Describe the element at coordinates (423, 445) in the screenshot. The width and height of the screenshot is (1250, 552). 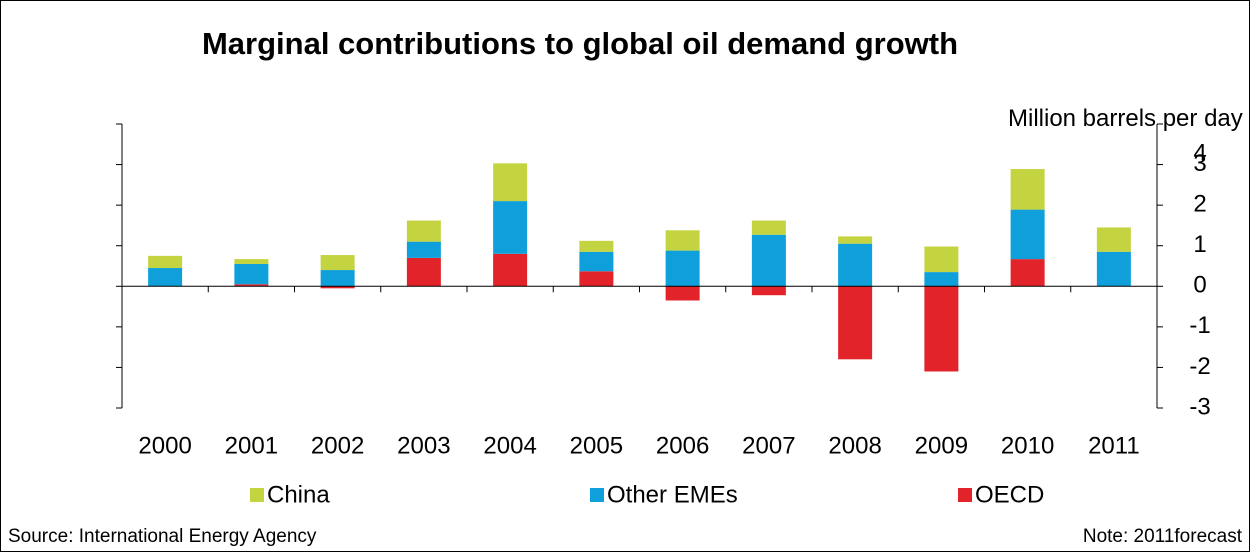
I see `x-tick-label: 2003` at that location.